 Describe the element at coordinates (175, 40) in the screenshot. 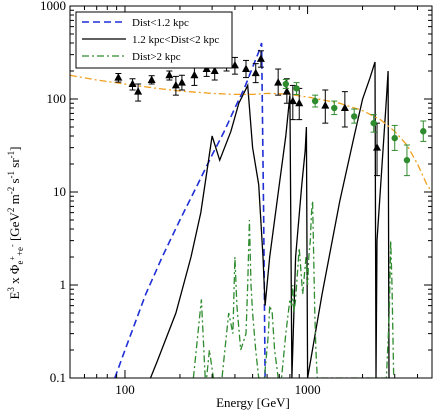

I see `legend-label-2: 1.2 kpc<Dist<2 kpc` at that location.